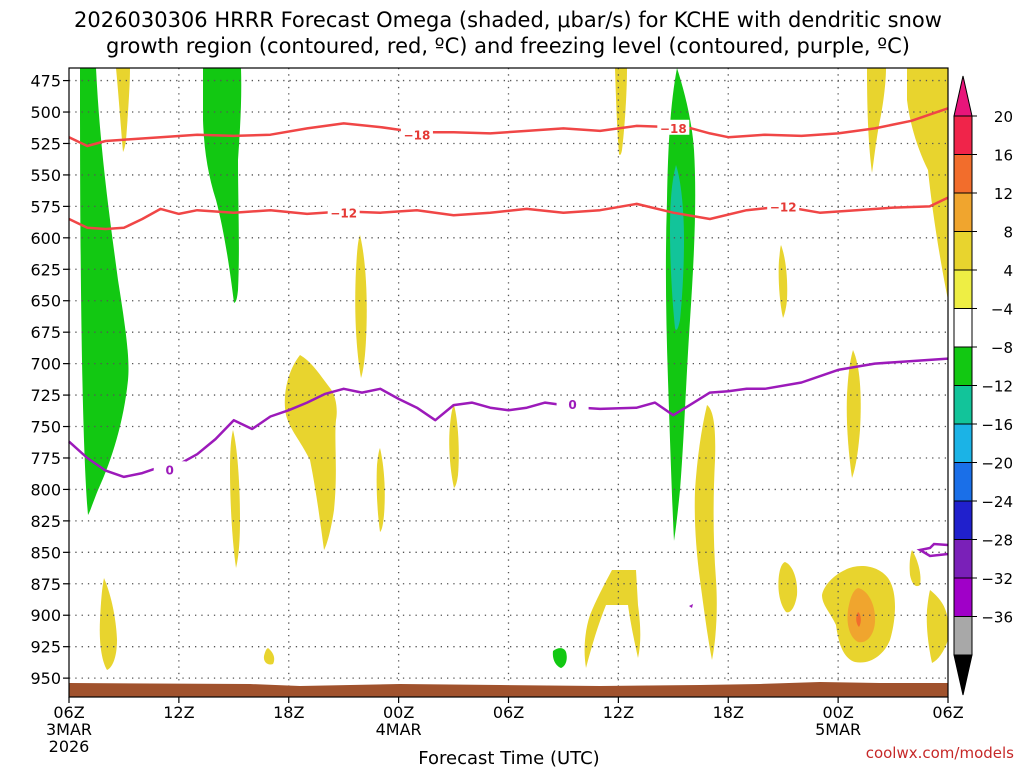  I want to click on terrain-strip, so click(508, 689).